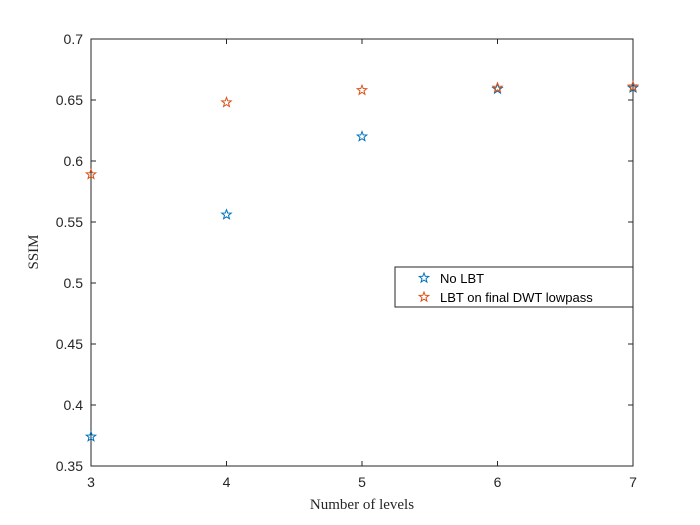  I want to click on y-tick-label: 0.5, so click(74, 283).